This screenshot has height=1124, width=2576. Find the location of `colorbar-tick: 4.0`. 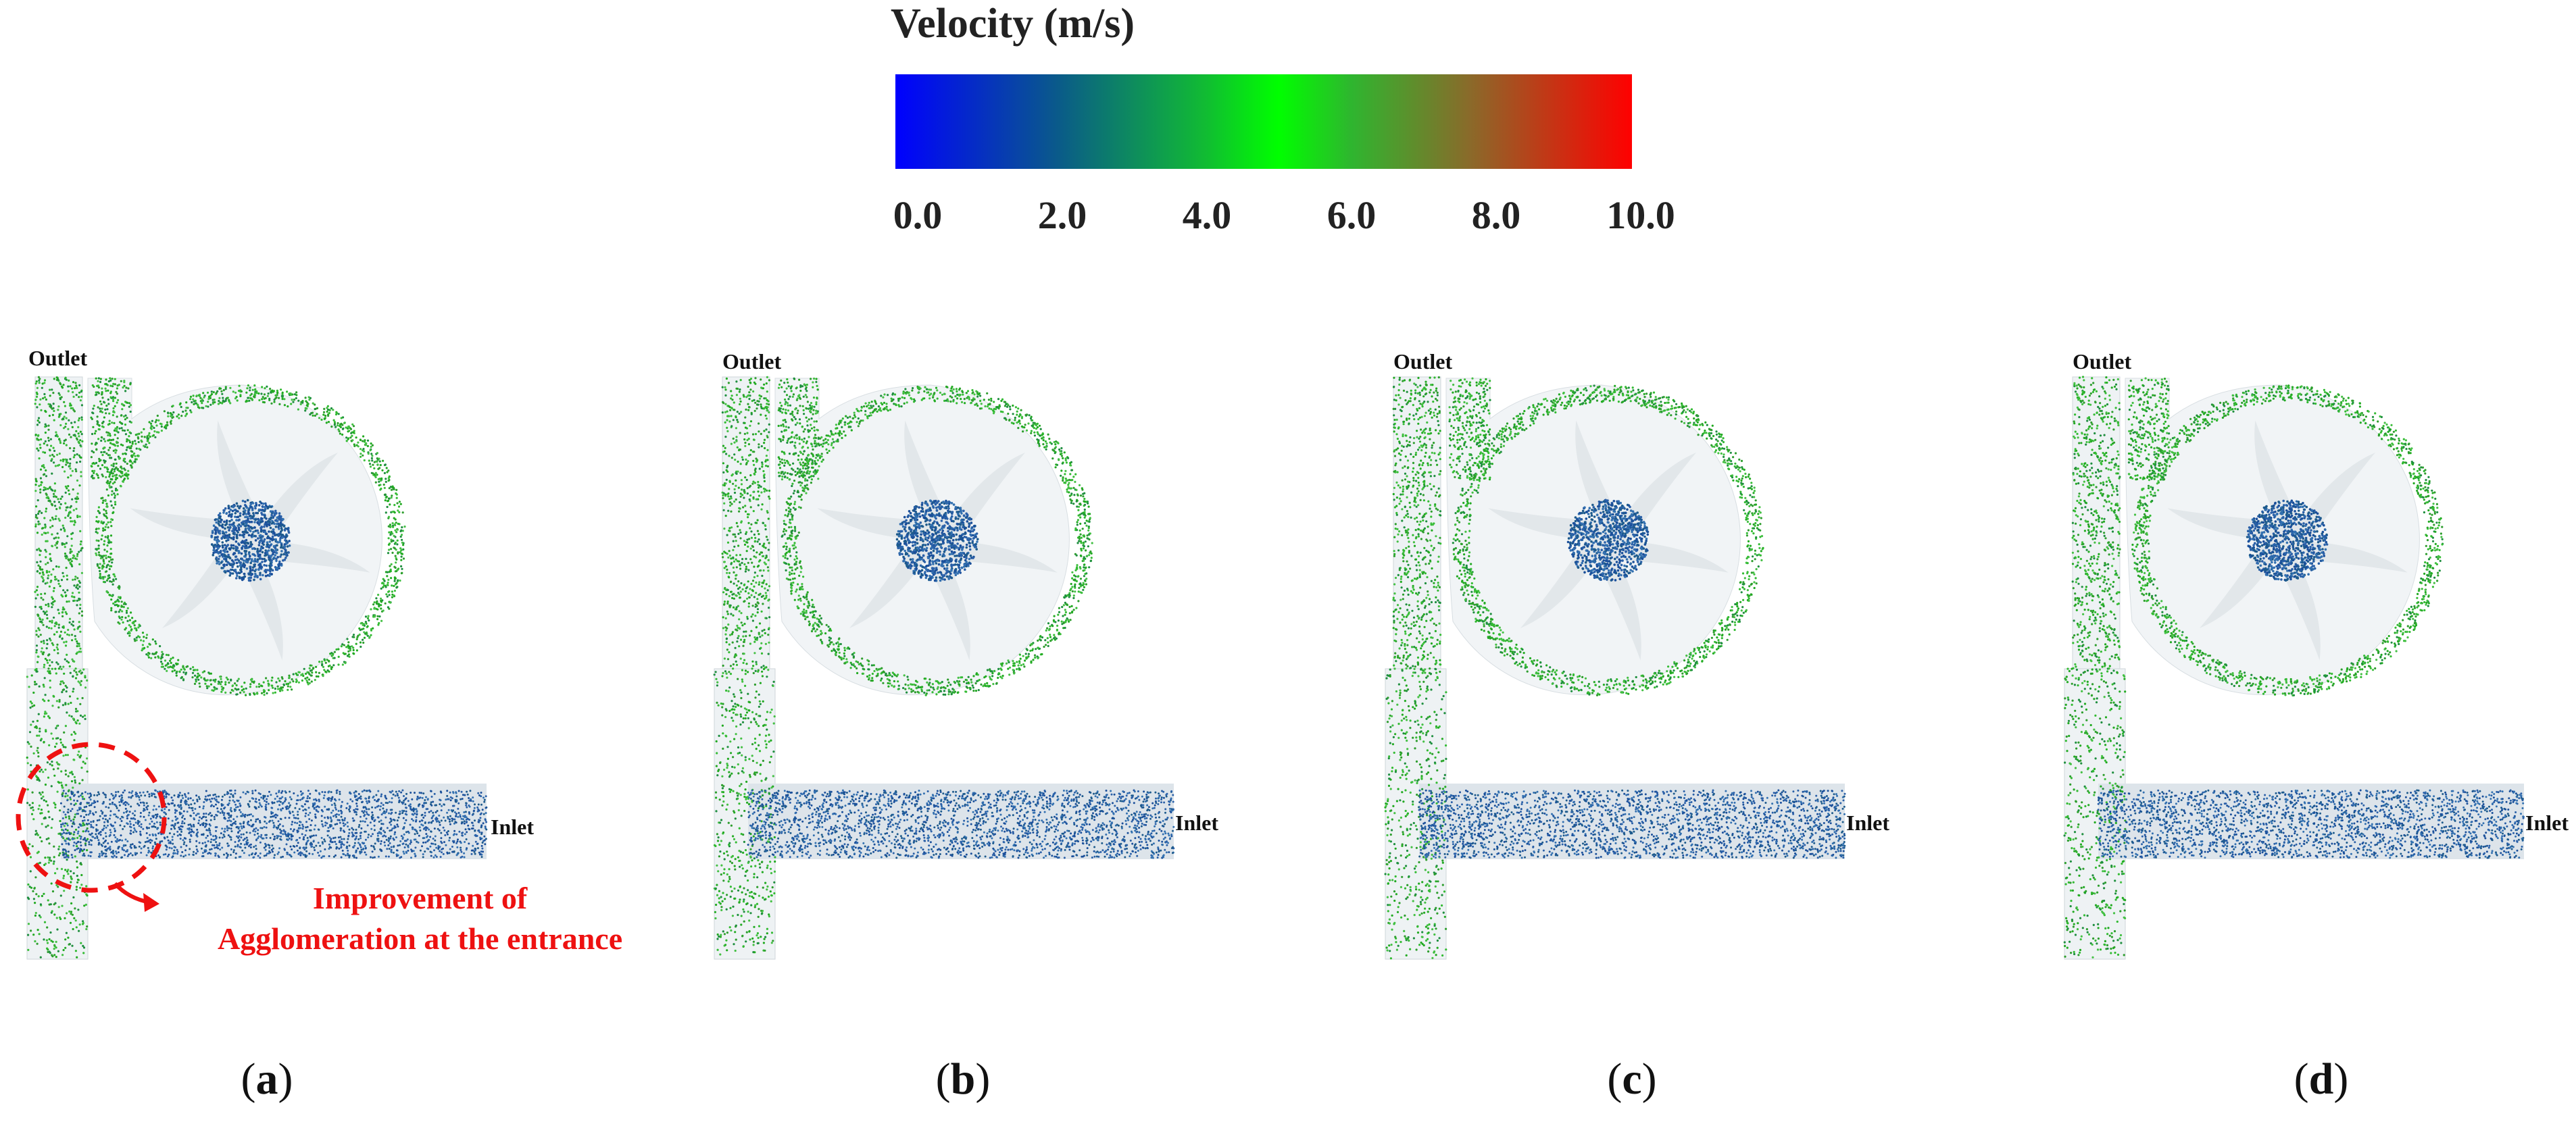

colorbar-tick: 4.0 is located at coordinates (1208, 215).